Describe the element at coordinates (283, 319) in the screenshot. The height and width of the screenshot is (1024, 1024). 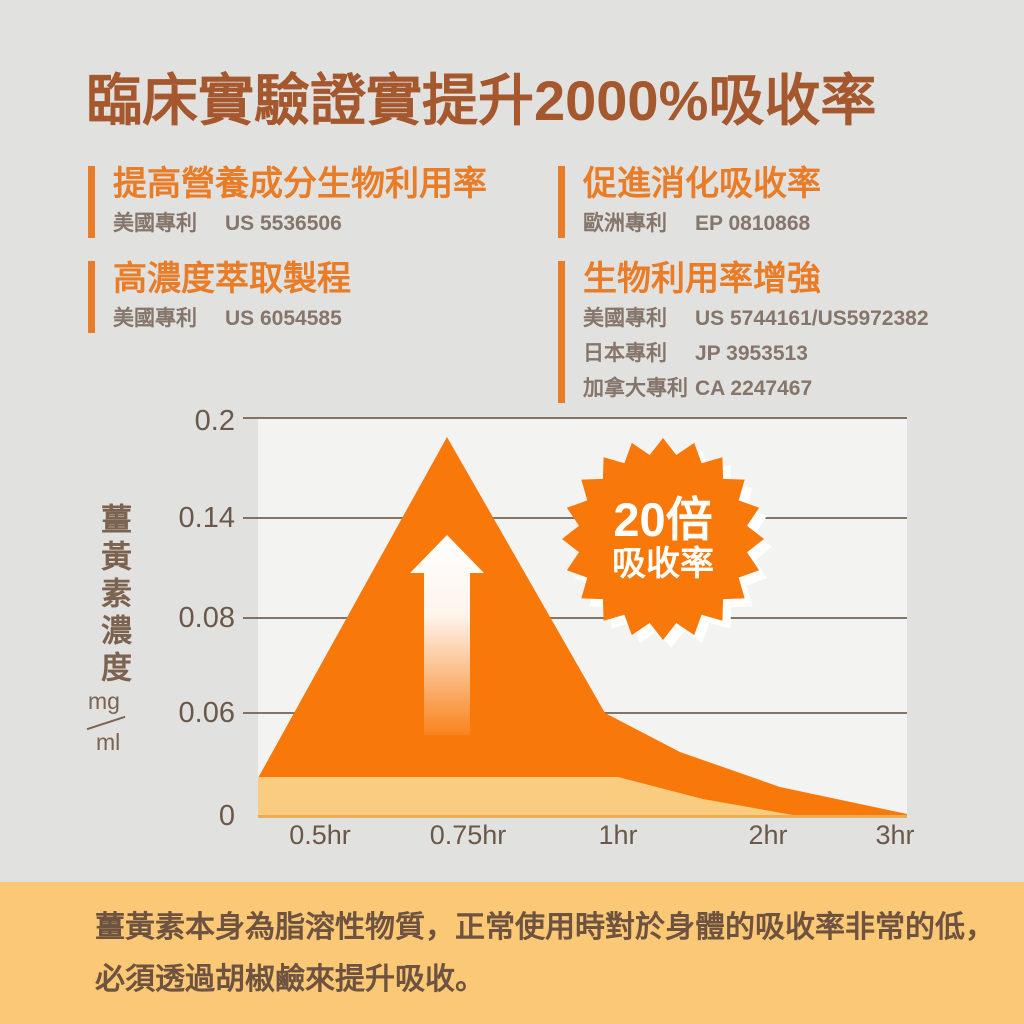
I see `patent-number: US 6054585` at that location.